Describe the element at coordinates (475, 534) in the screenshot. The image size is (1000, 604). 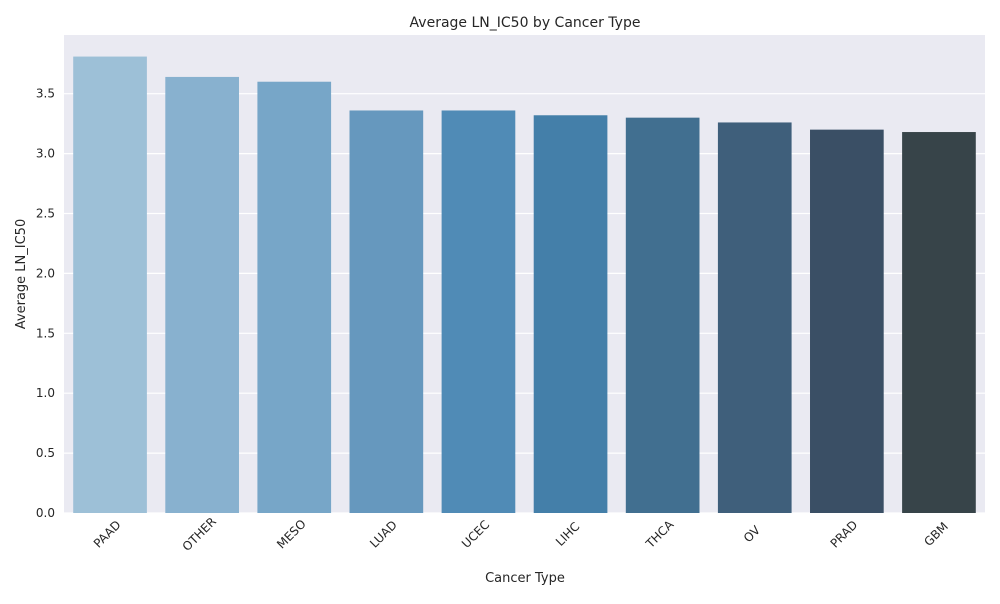
I see `x-tick-label: UCEC` at that location.